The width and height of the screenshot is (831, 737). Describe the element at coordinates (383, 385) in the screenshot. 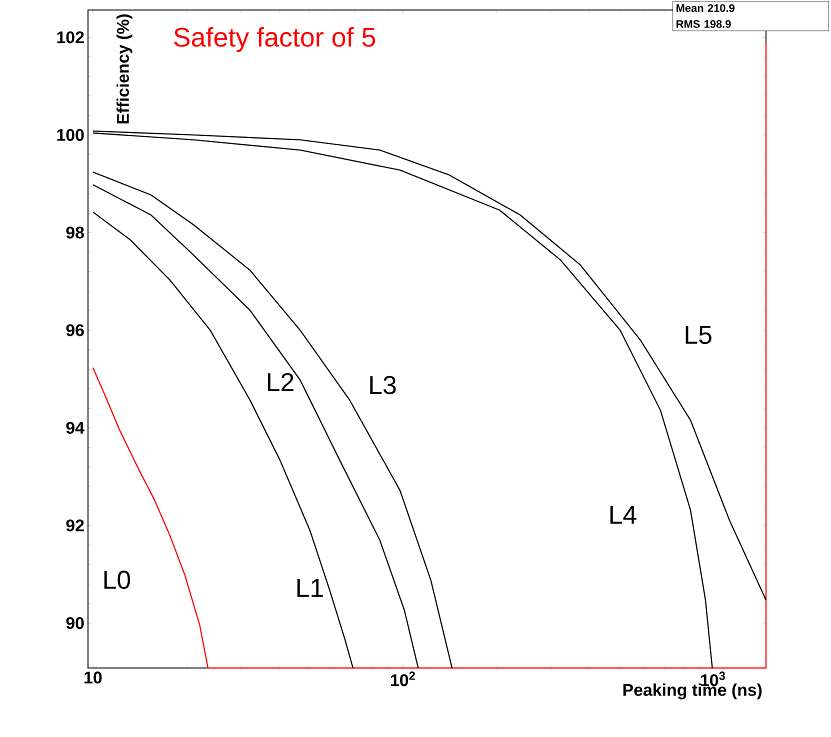

I see `series-label: L3` at that location.